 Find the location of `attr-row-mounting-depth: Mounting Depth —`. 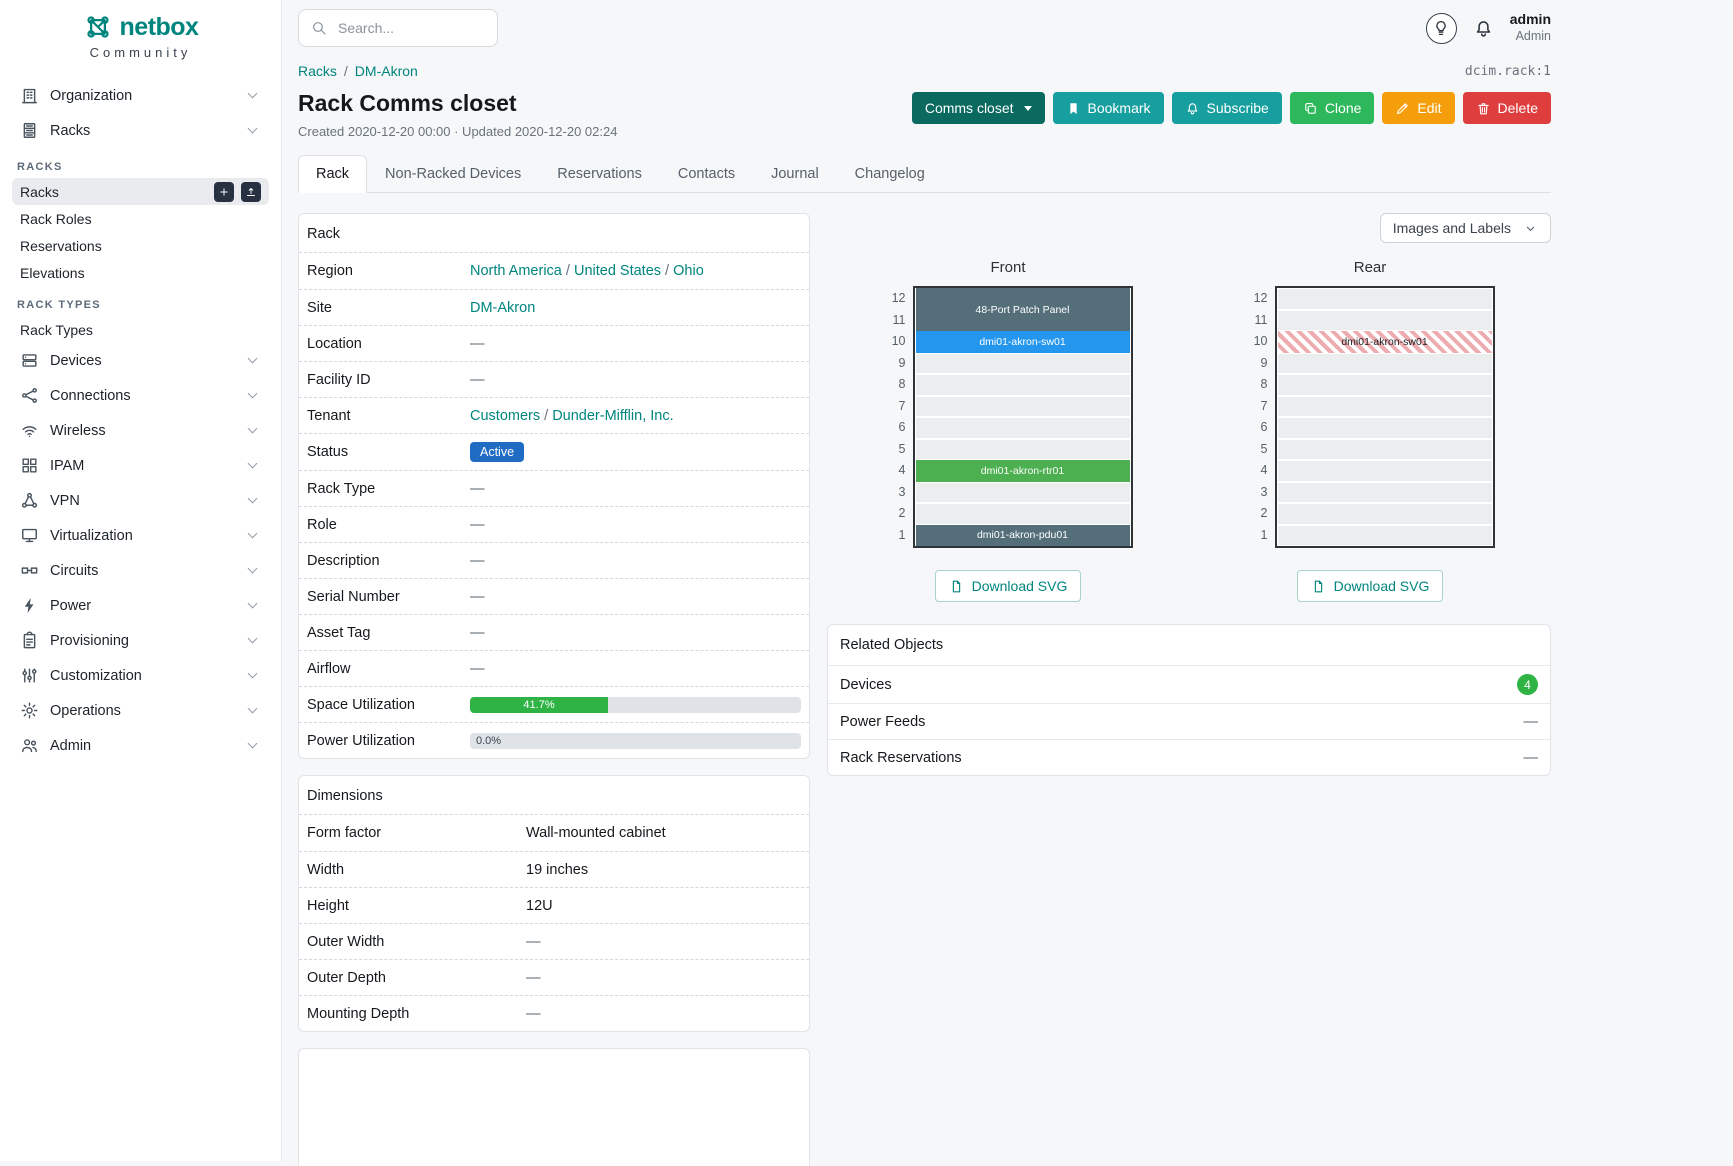

attr-row-mounting-depth: Mounting Depth — is located at coordinates (554, 1013).